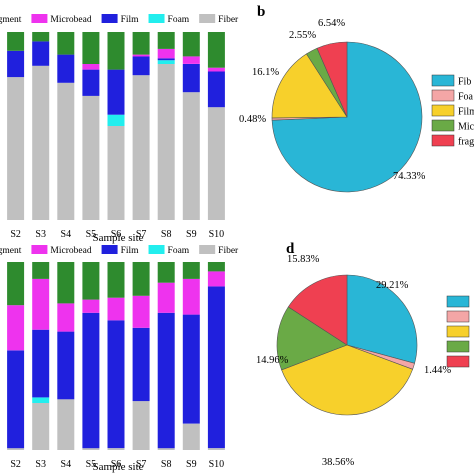 The height and width of the screenshot is (474, 474). What do you see at coordinates (41, 400) in the screenshot?
I see `bar-segment-foam-s3` at bounding box center [41, 400].